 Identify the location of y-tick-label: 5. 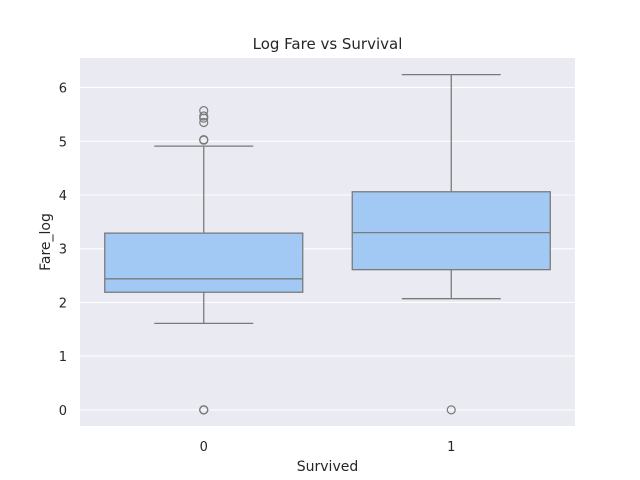
(63, 142).